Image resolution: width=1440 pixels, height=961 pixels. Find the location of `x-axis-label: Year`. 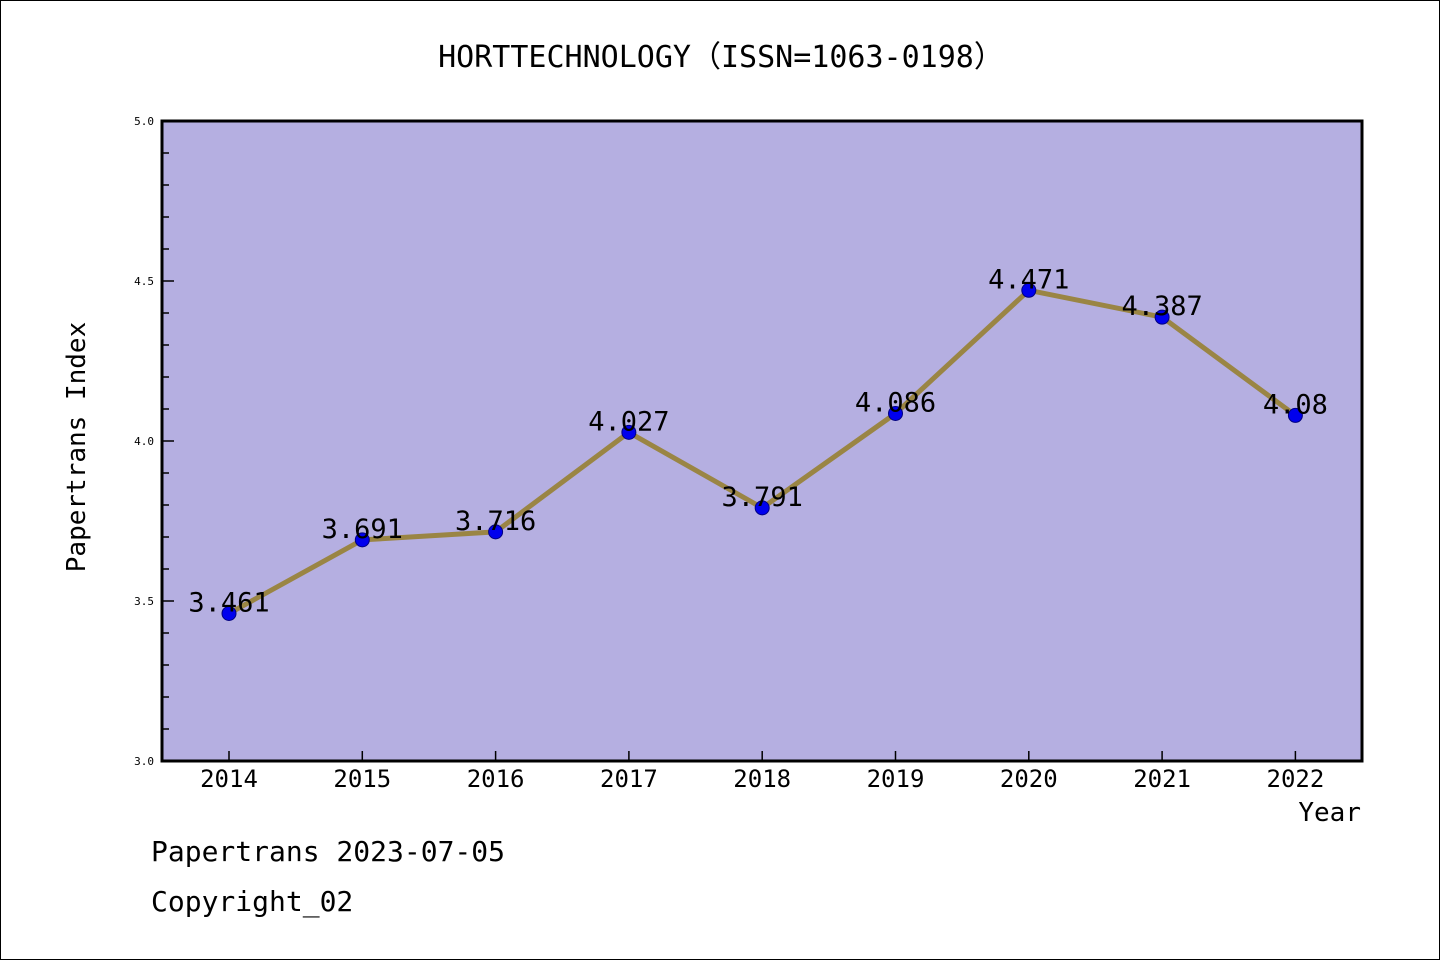

x-axis-label: Year is located at coordinates (1329, 813).